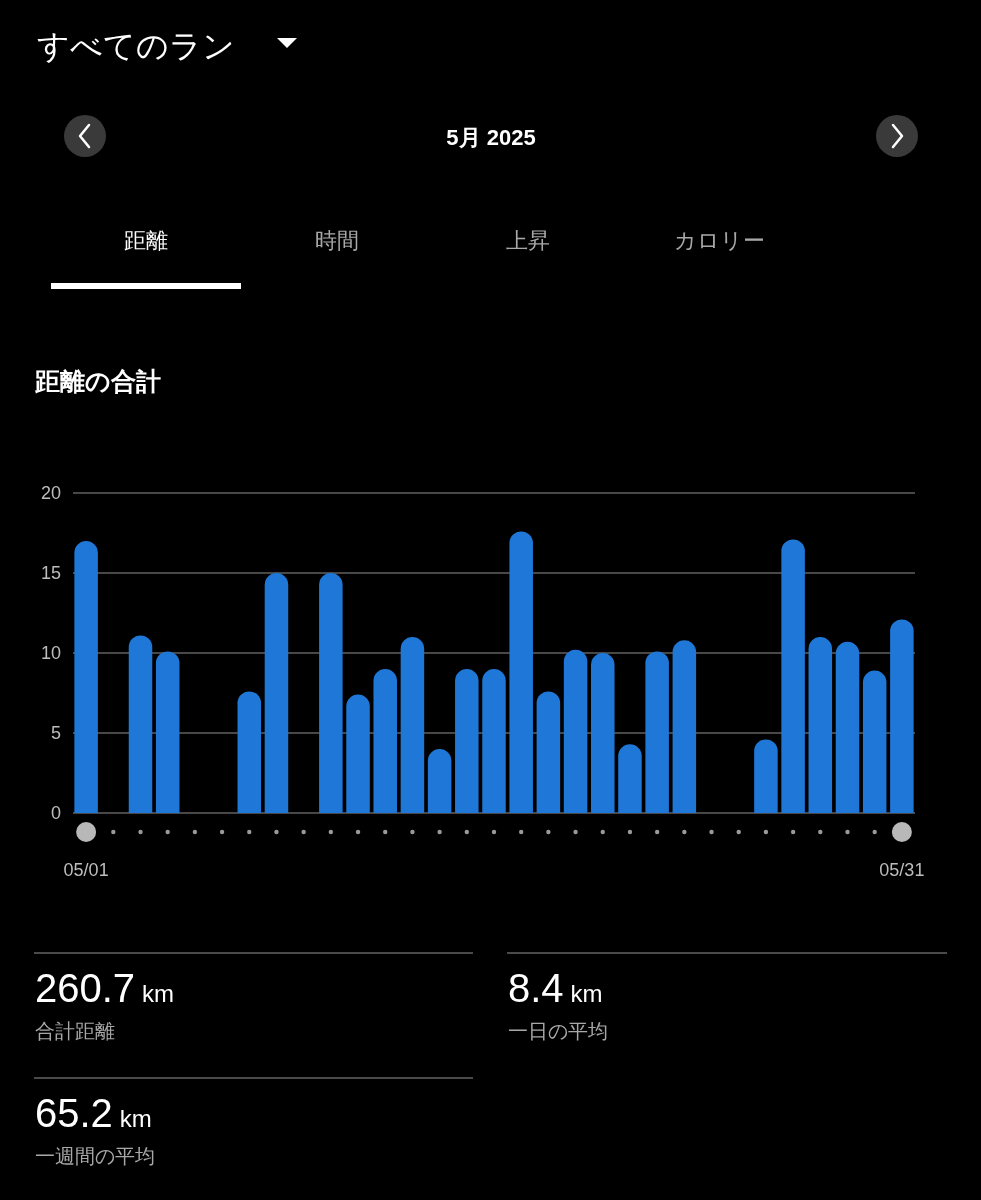 This screenshot has height=1200, width=981. What do you see at coordinates (50, 573) in the screenshot?
I see `y-tick-label: 15` at bounding box center [50, 573].